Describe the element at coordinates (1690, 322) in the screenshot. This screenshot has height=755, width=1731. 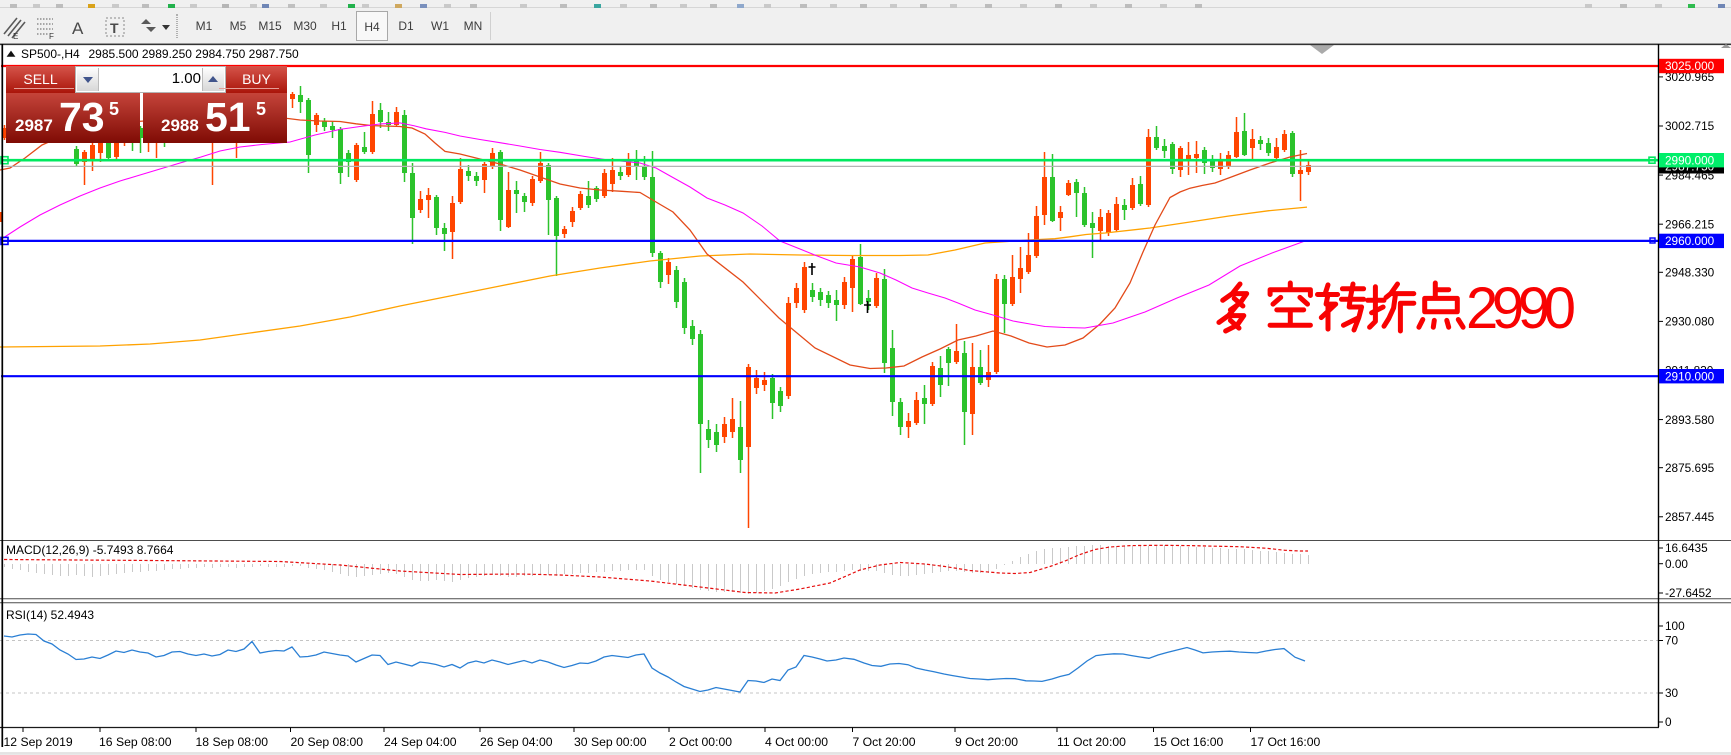
I see `svg-text: 2930.080` at that location.